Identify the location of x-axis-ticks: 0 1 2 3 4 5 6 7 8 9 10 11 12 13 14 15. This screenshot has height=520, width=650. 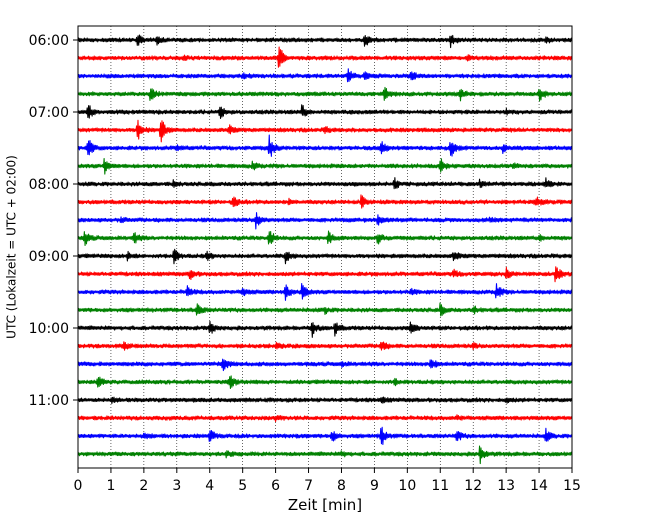
(327, 481).